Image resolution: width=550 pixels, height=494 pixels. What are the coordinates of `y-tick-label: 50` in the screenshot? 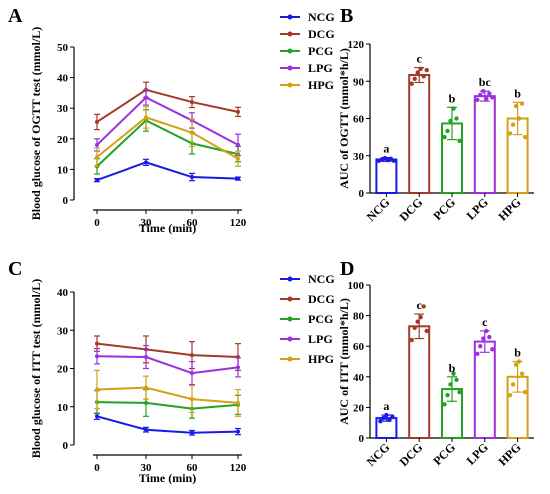 It's located at (63, 48).